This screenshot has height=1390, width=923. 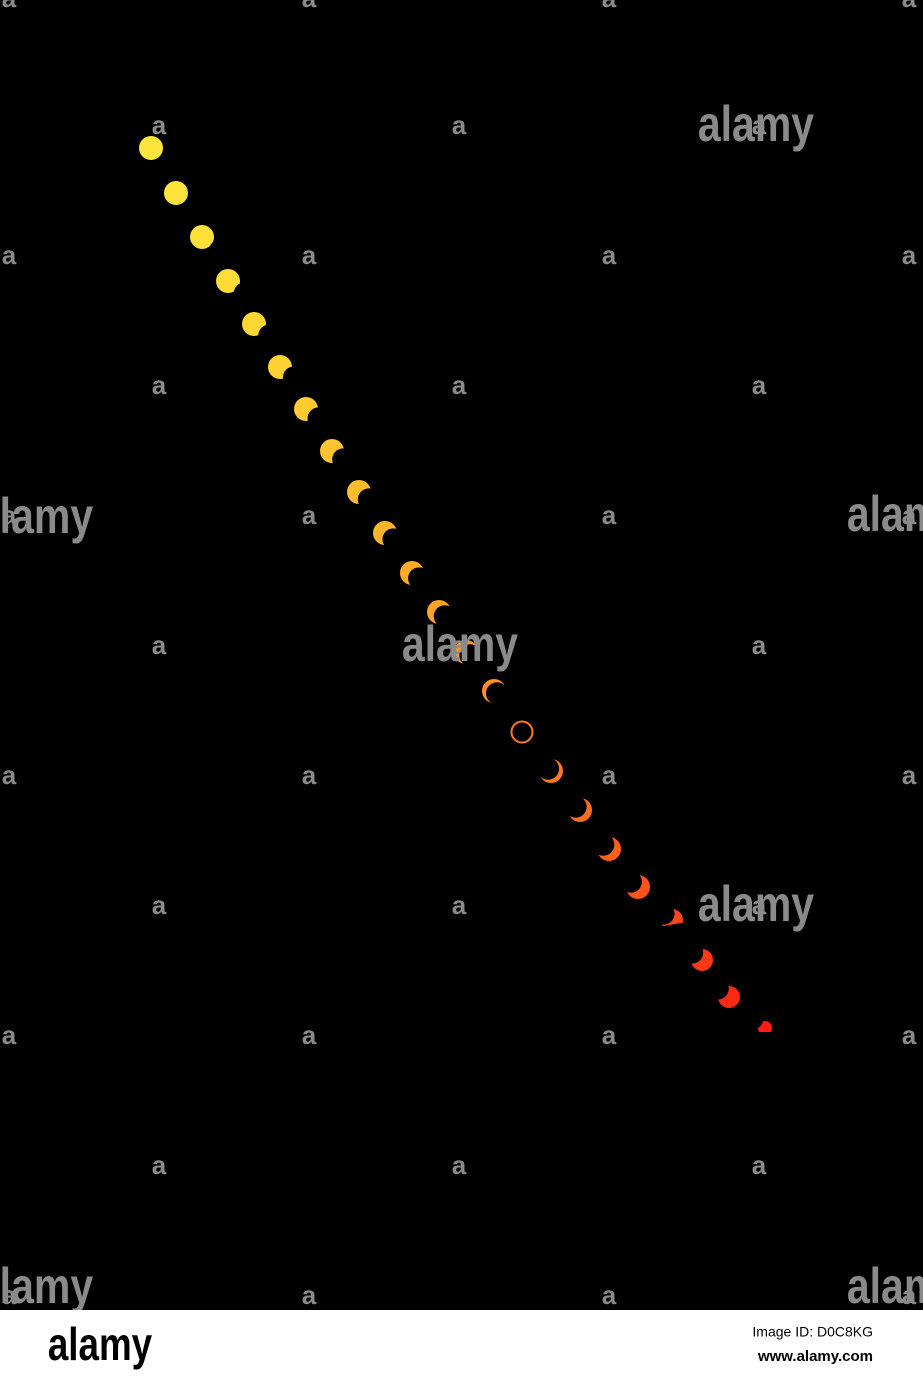 I want to click on annular-ring, so click(x=522, y=732).